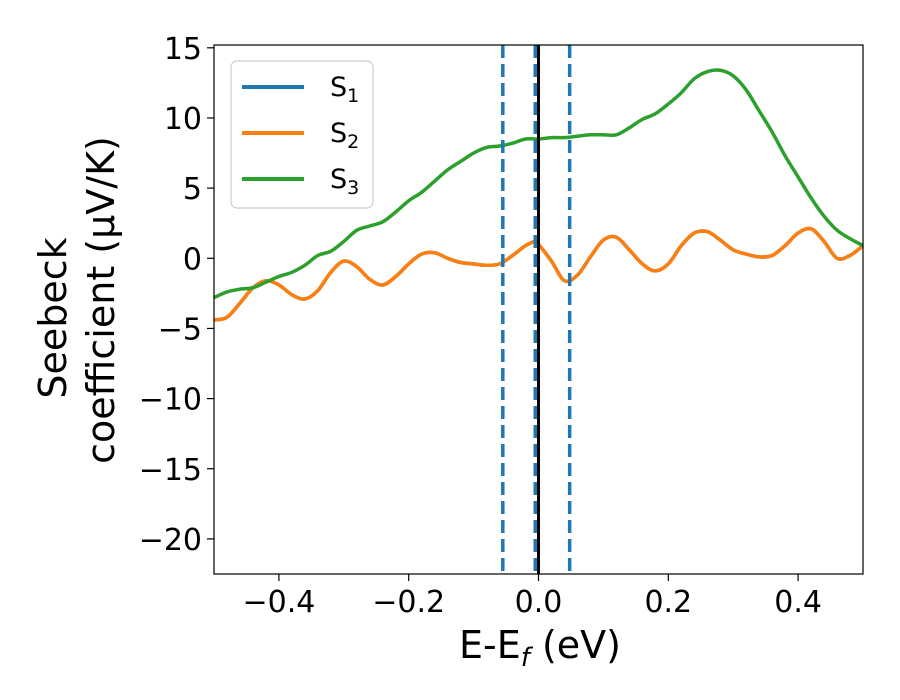 Image resolution: width=900 pixels, height=700 pixels. Describe the element at coordinates (490, 645) in the screenshot. I see `x-axis-label-prefix: E-E` at that location.